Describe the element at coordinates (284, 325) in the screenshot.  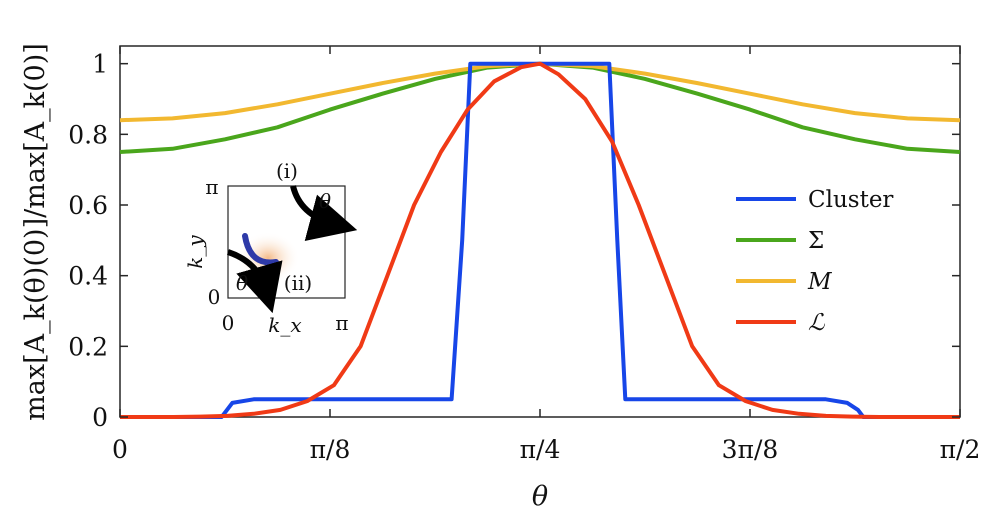
I see `inset-xlabel: k_x` at that location.